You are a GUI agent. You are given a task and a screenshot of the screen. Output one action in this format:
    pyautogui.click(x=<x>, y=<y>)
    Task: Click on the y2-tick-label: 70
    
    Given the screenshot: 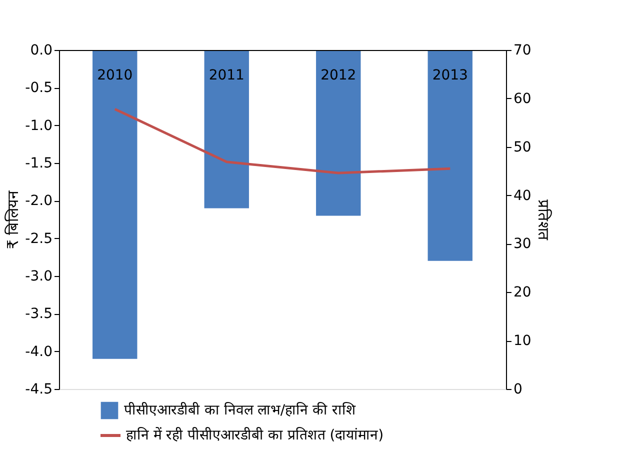 What is the action you would take?
    pyautogui.click(x=523, y=50)
    